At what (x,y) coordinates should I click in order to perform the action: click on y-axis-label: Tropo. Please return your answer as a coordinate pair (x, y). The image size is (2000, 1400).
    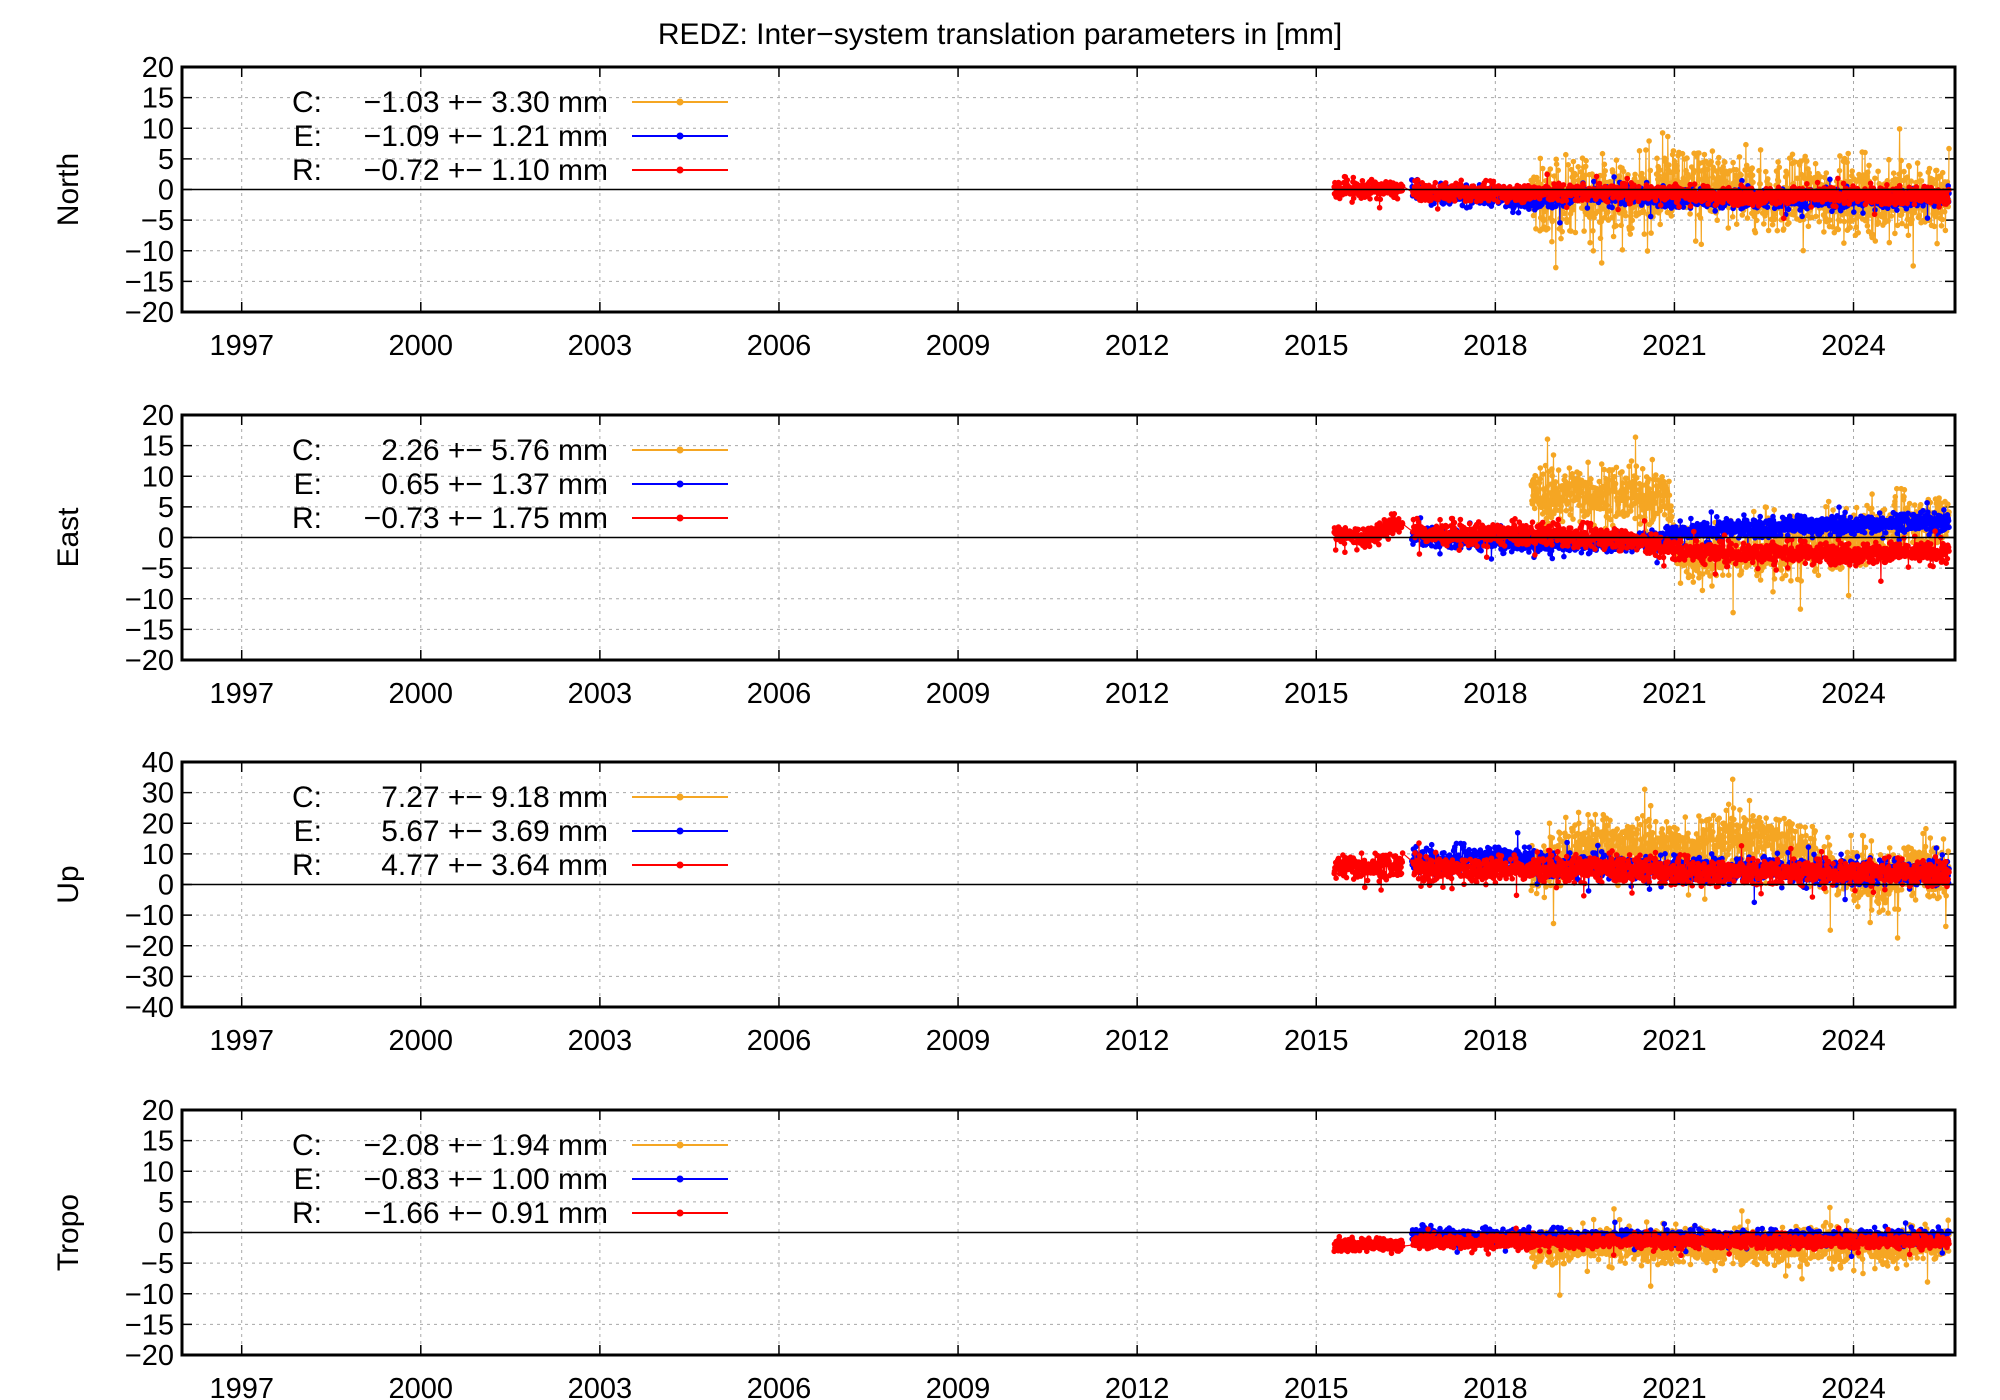
    Looking at the image, I should click on (68, 1232).